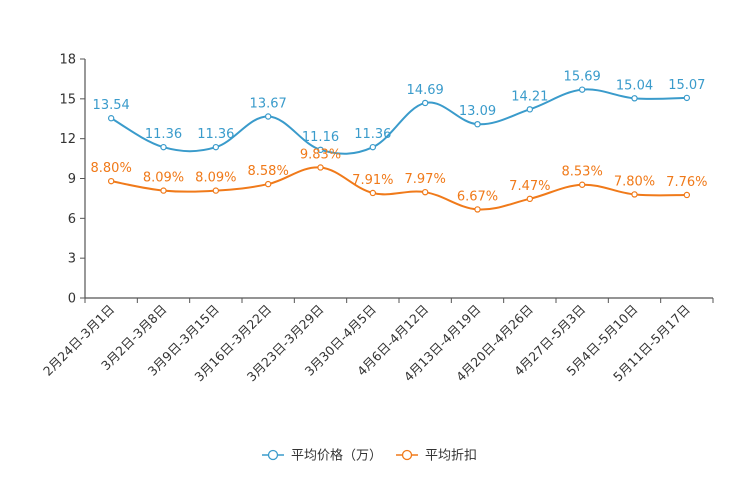  What do you see at coordinates (634, 181) in the screenshot?
I see `series-2-data-label: 7.80%` at bounding box center [634, 181].